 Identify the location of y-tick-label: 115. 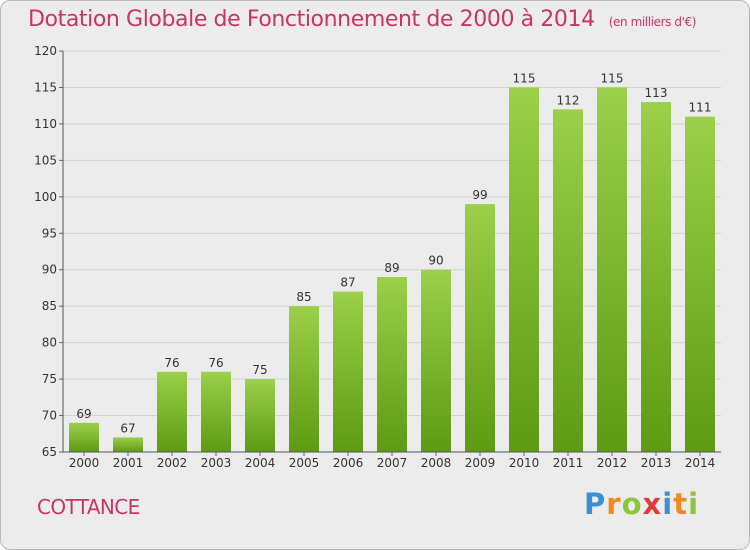
(45, 87).